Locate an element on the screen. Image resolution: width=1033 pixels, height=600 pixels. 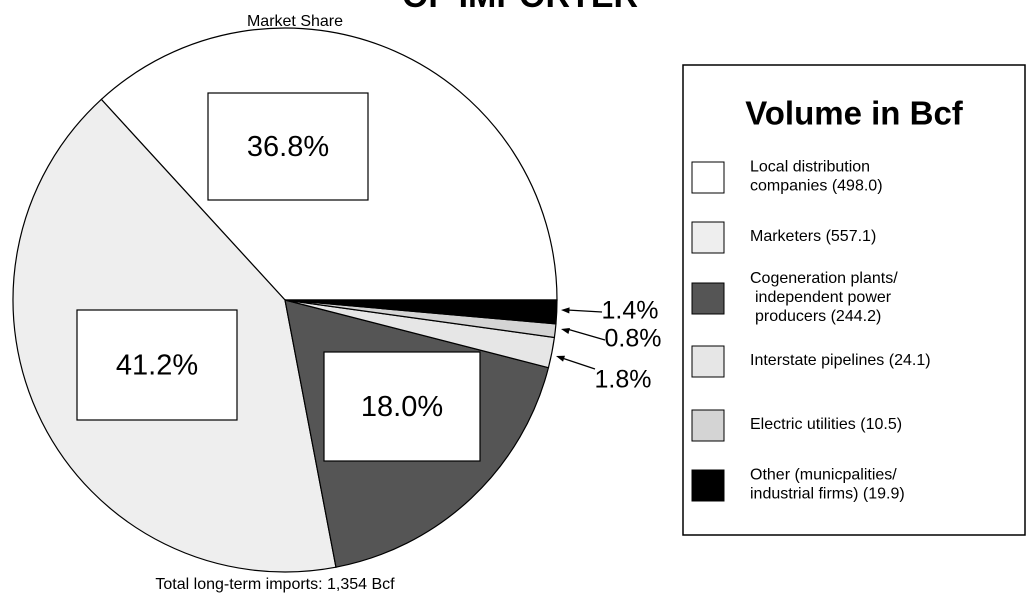
legend-label: Cogeneration plants/ is located at coordinates (824, 278).